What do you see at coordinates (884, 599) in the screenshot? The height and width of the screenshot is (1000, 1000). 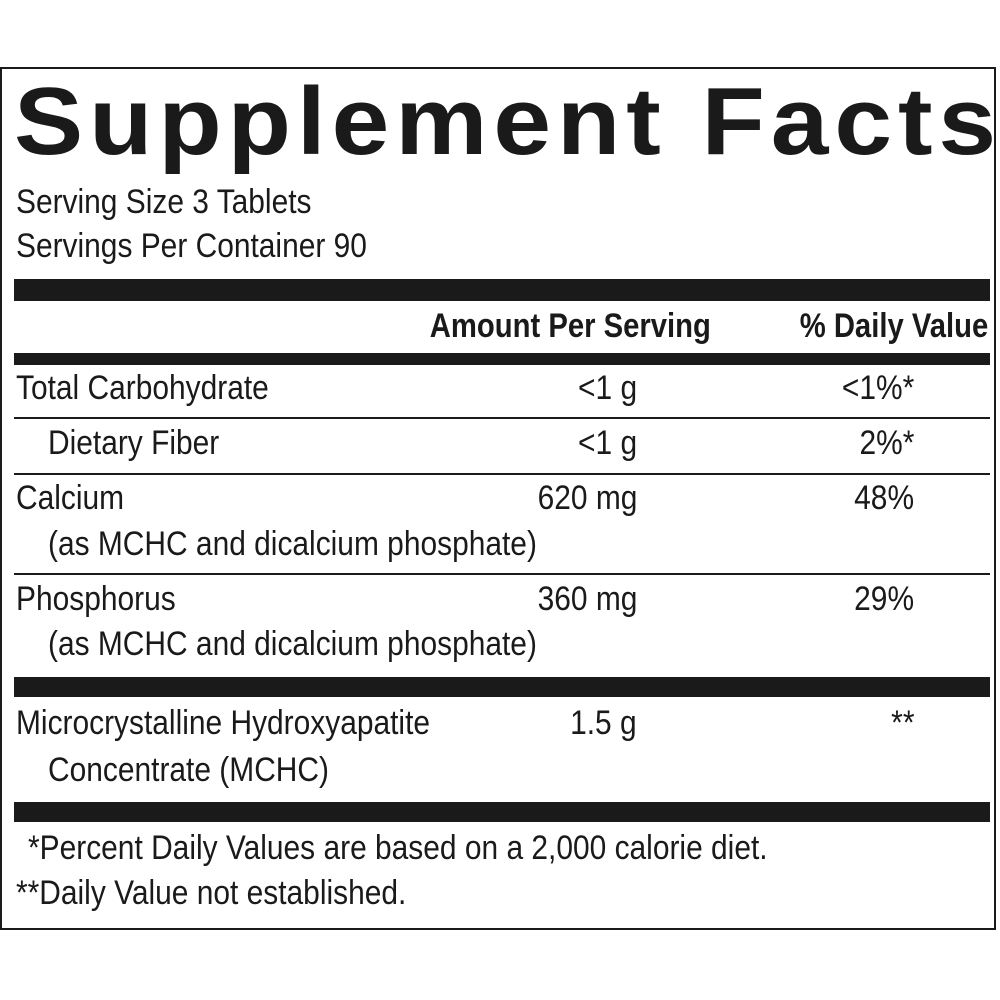 I see `nutrient-dv-phosphorus: 29%` at bounding box center [884, 599].